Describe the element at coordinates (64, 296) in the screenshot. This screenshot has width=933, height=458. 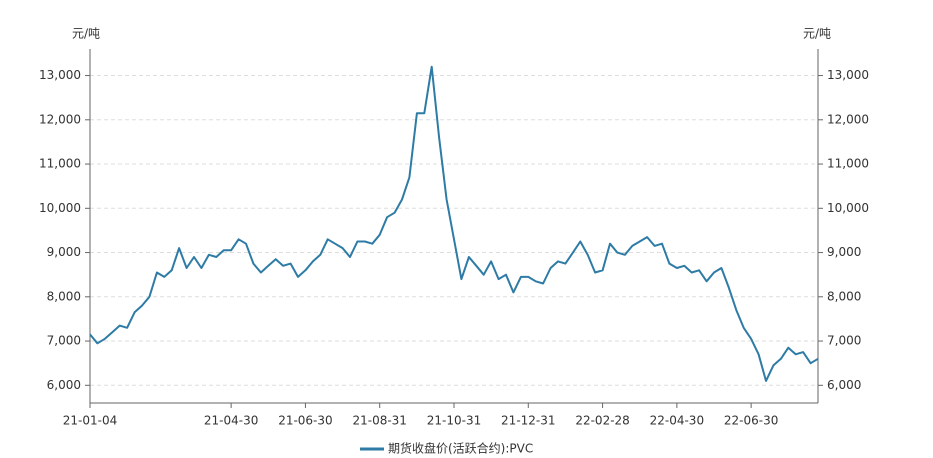
I see `y-tick-label: 8,000` at that location.